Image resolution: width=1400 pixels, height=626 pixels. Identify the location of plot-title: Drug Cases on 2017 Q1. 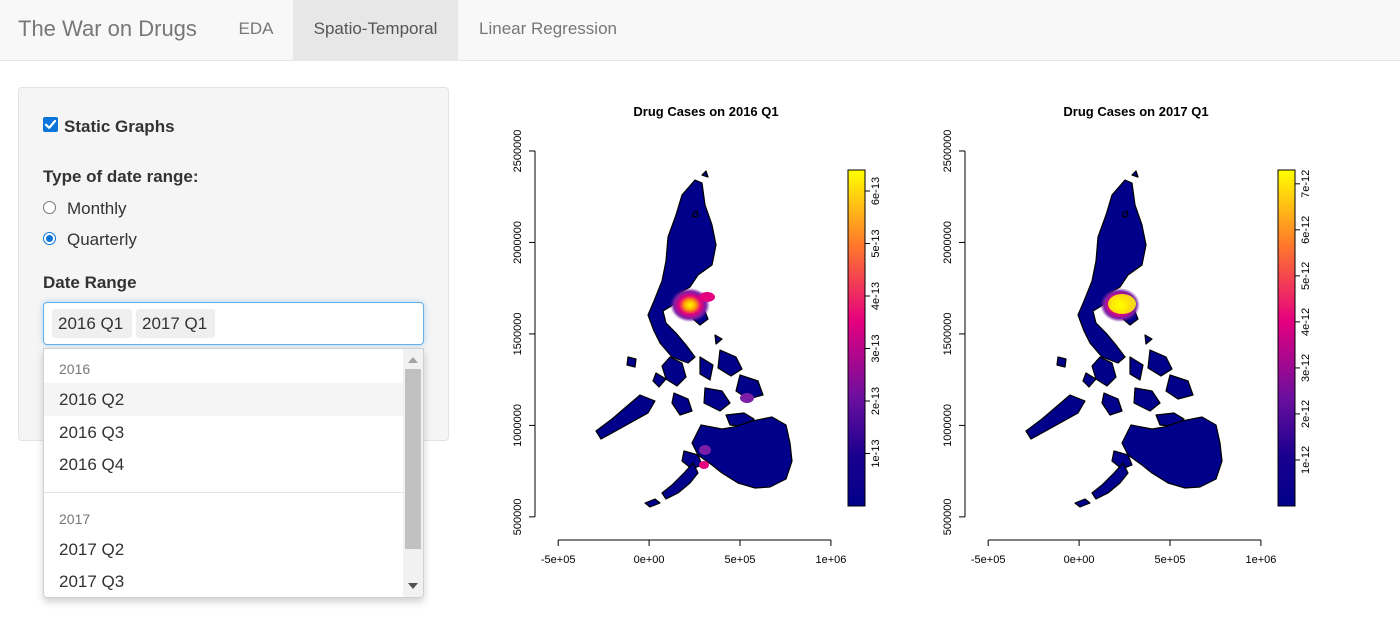
(1135, 111).